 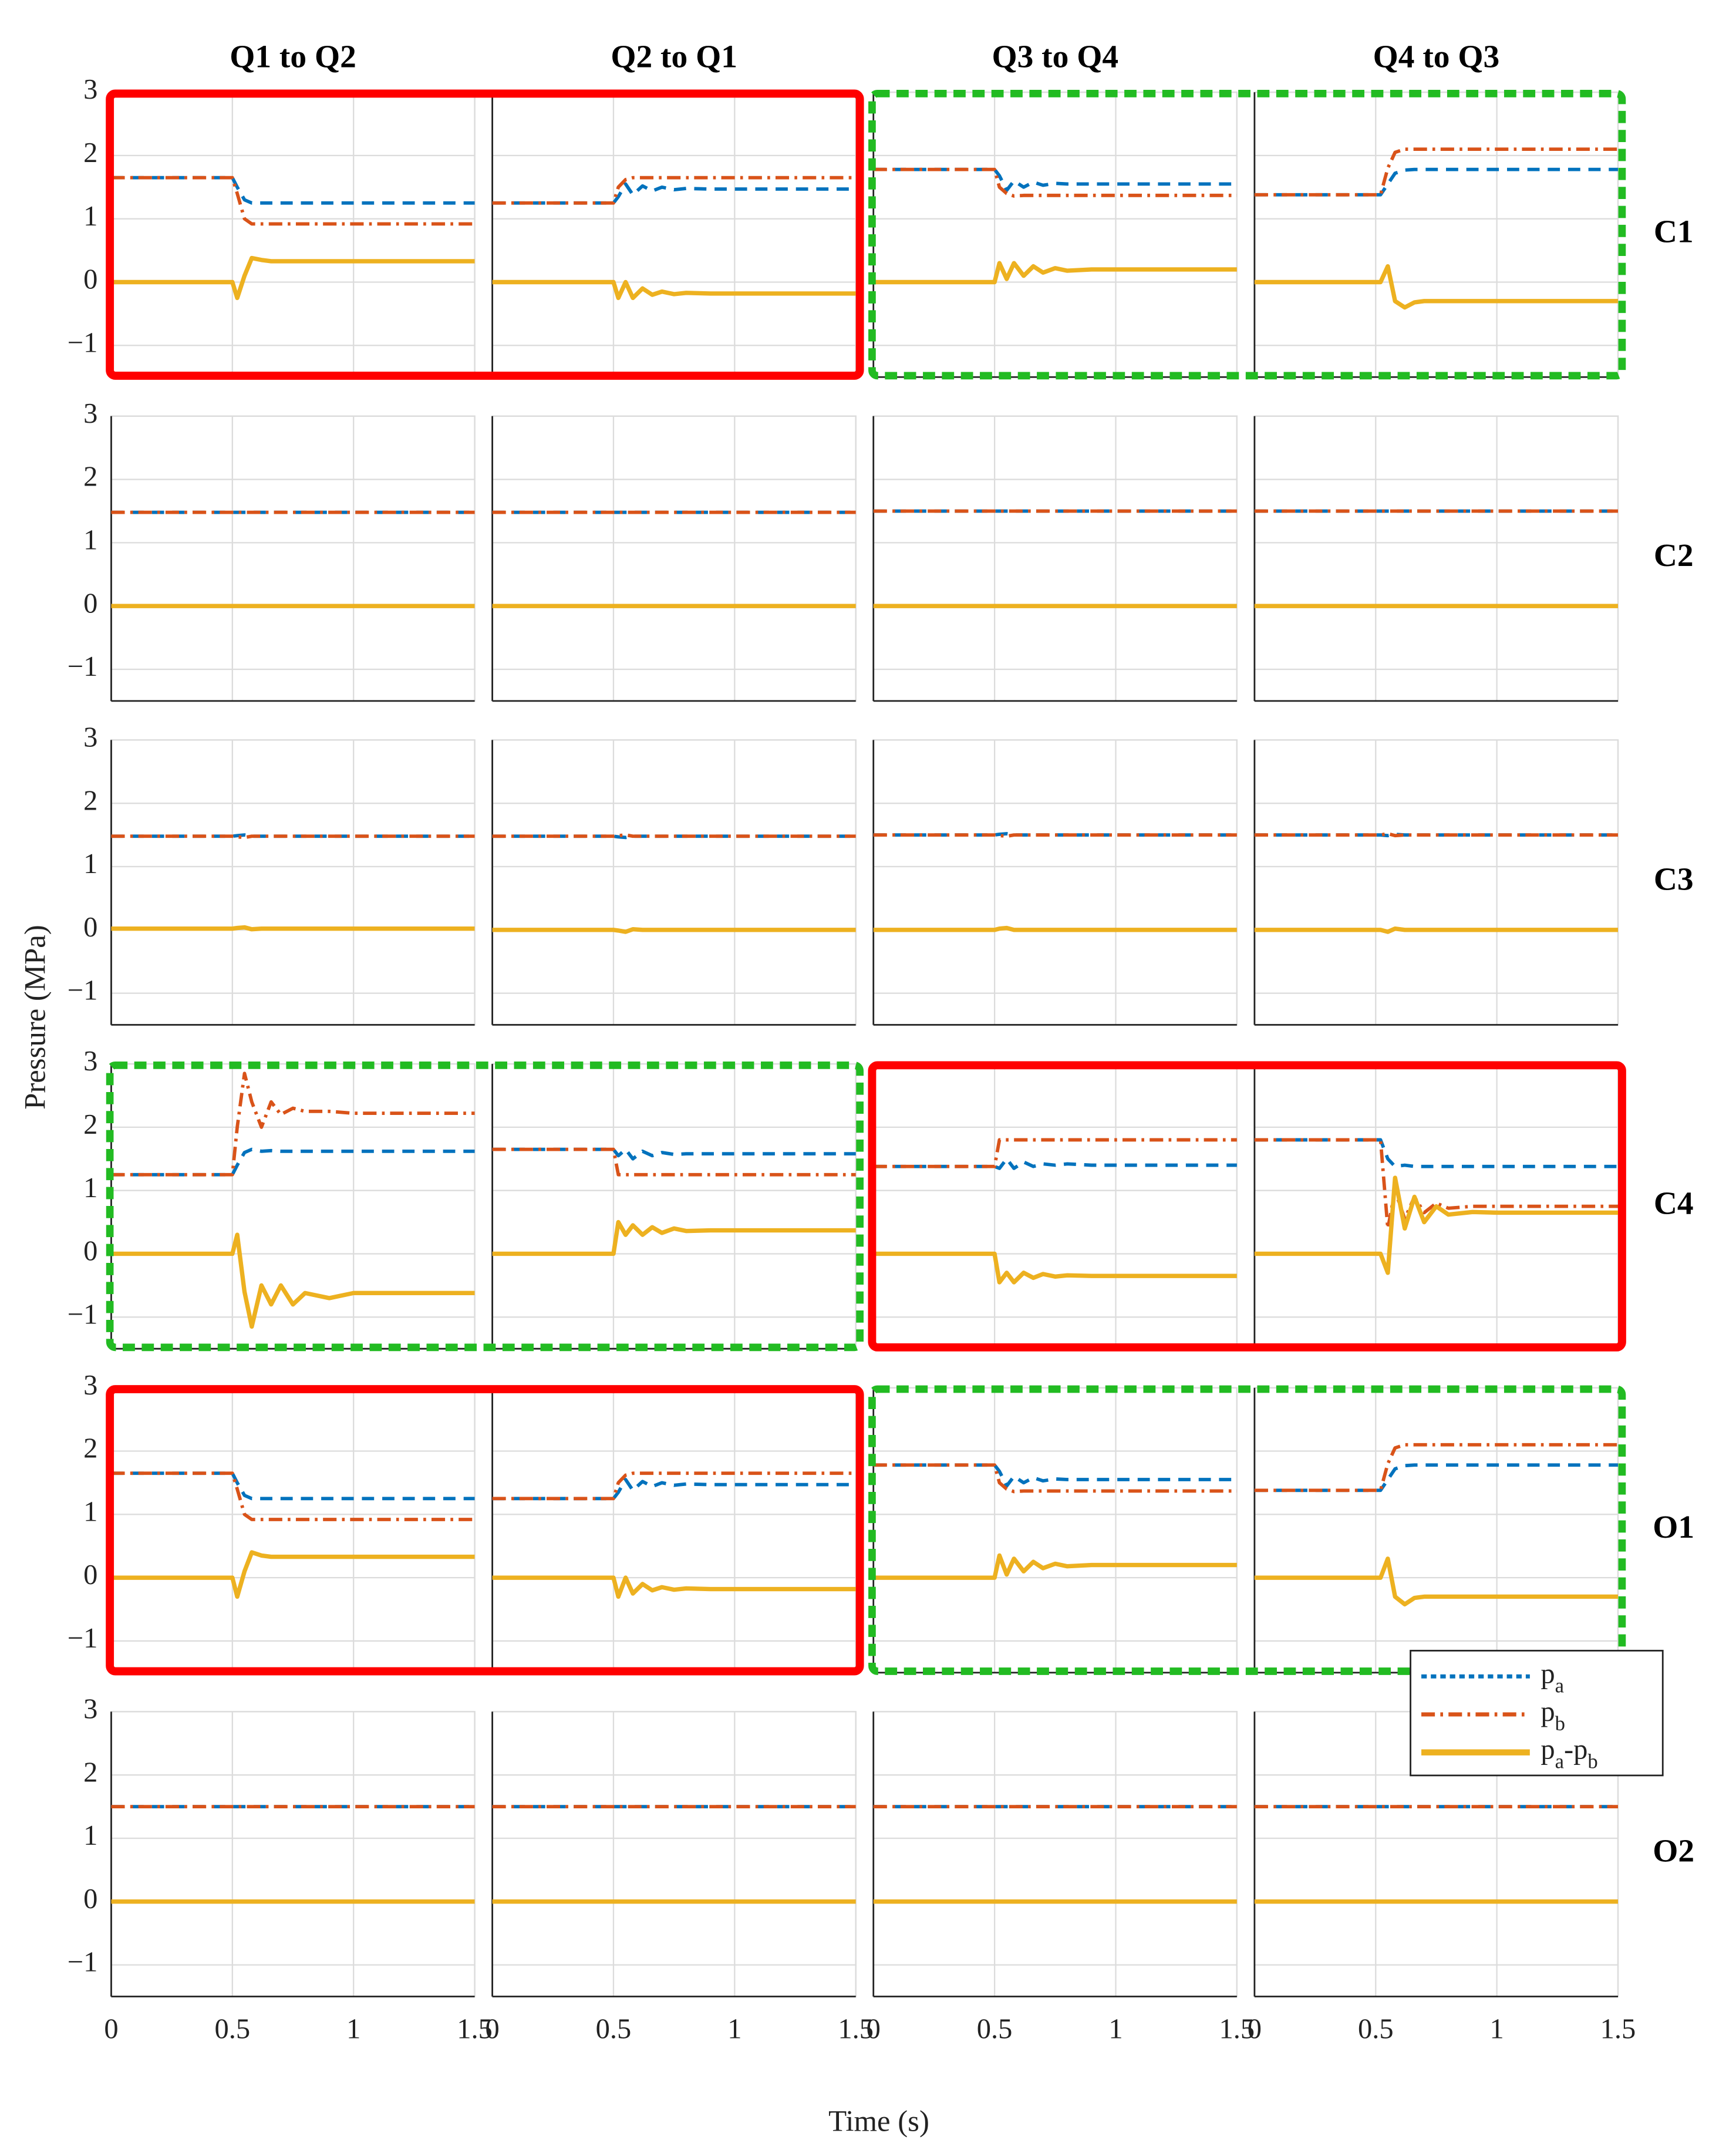 What do you see at coordinates (1673, 1851) in the screenshot?
I see `row-label: O2` at bounding box center [1673, 1851].